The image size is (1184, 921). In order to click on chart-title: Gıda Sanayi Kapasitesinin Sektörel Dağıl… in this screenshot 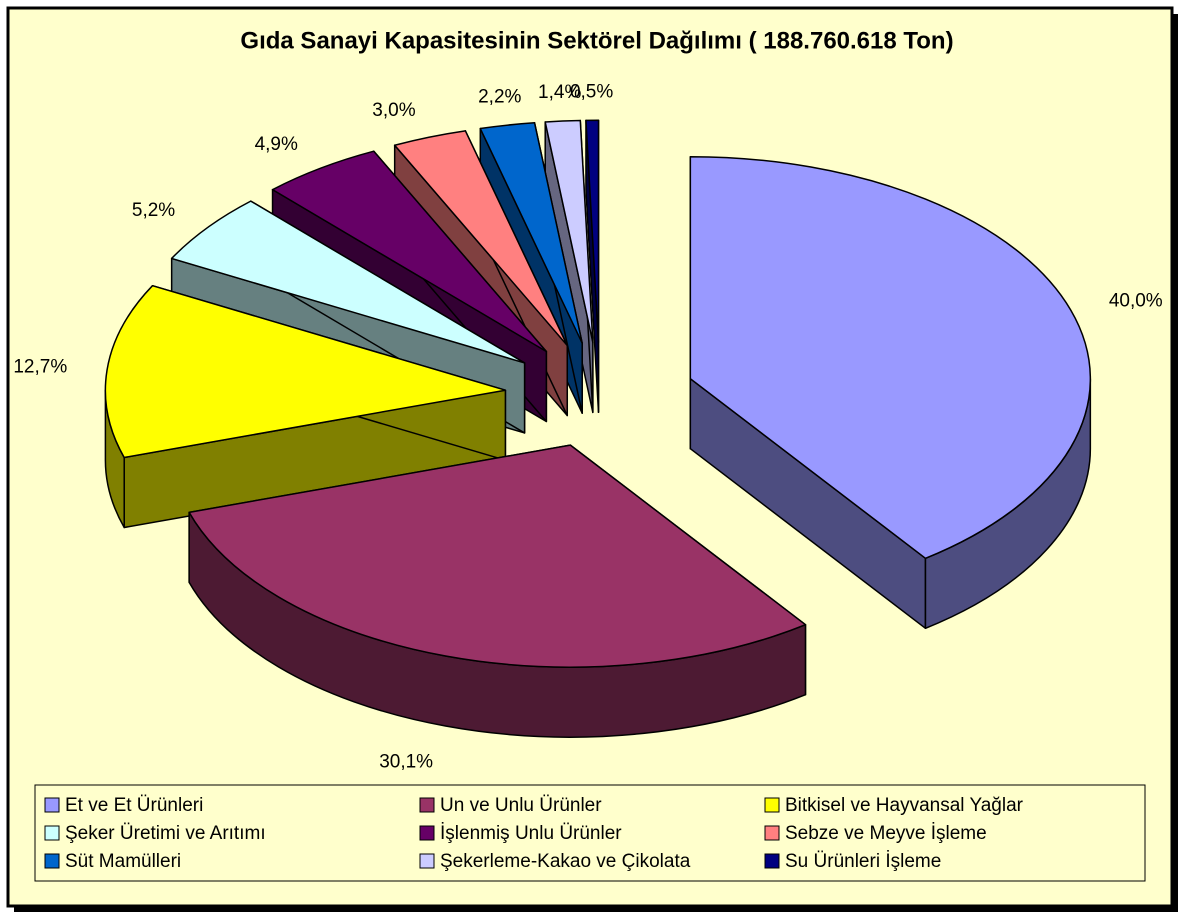, I will do `click(596, 40)`.